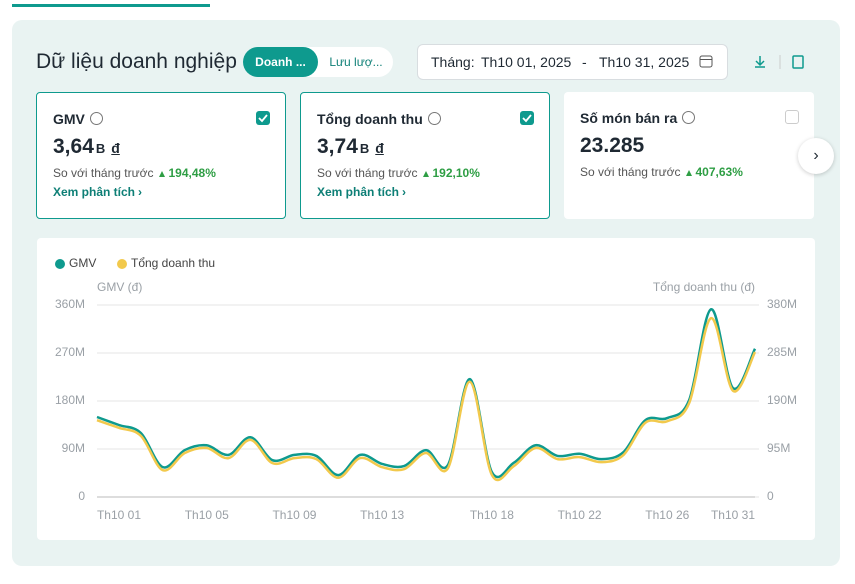 The height and width of the screenshot is (584, 855). I want to click on active-tab-underline, so click(111, 5).